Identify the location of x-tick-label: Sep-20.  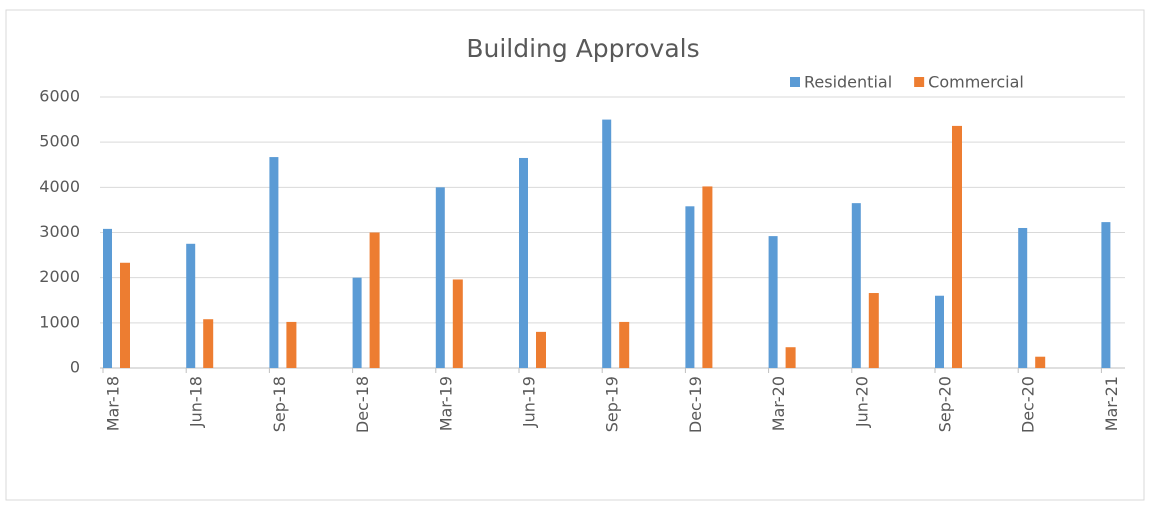
(945, 404).